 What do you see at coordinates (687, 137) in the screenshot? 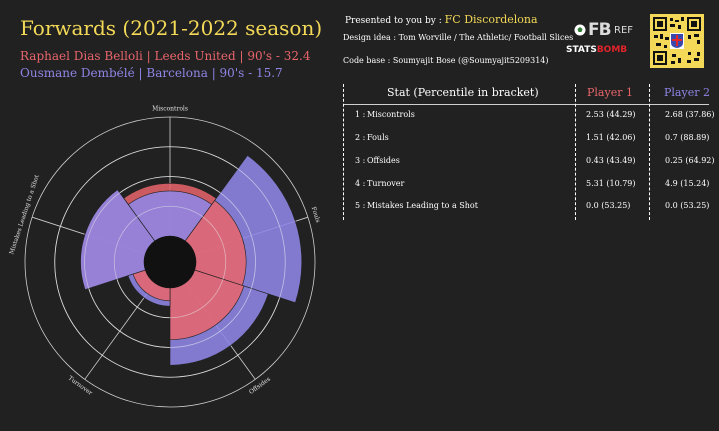
I see `row-player2: 0.7 (88.89)` at bounding box center [687, 137].